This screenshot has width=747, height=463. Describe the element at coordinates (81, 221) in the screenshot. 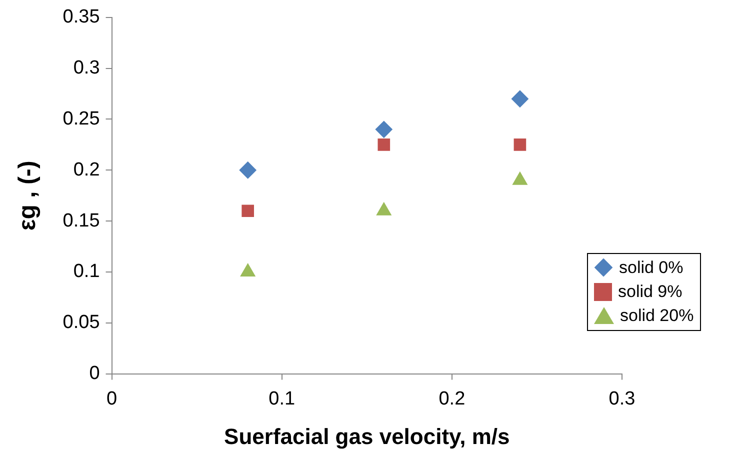

I see `y-tick-label: 0.15` at that location.